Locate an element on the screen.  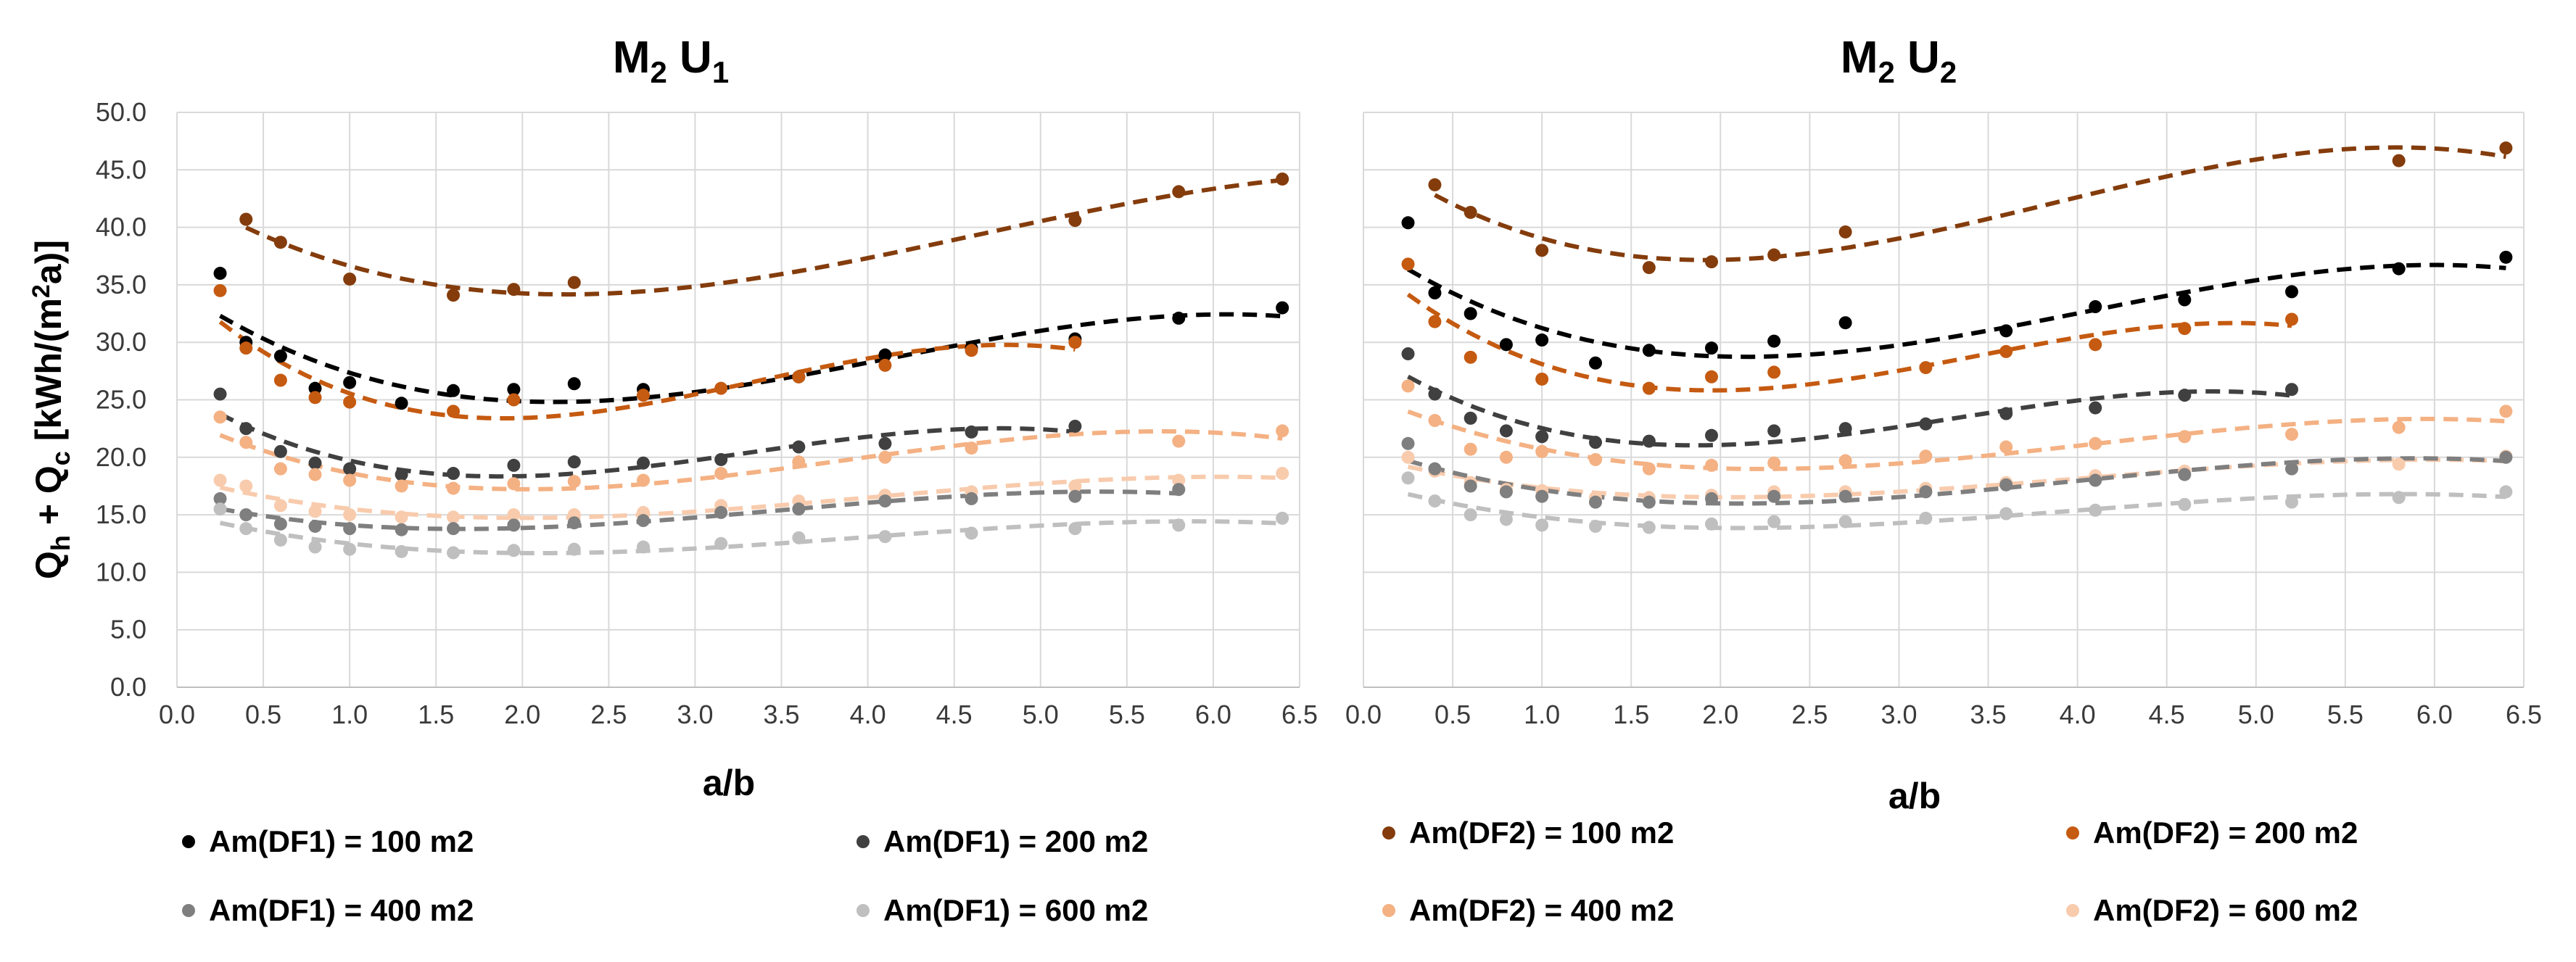
y-axis-label: Qh + Qc [kWh/(m2a)] is located at coordinates (52, 409).